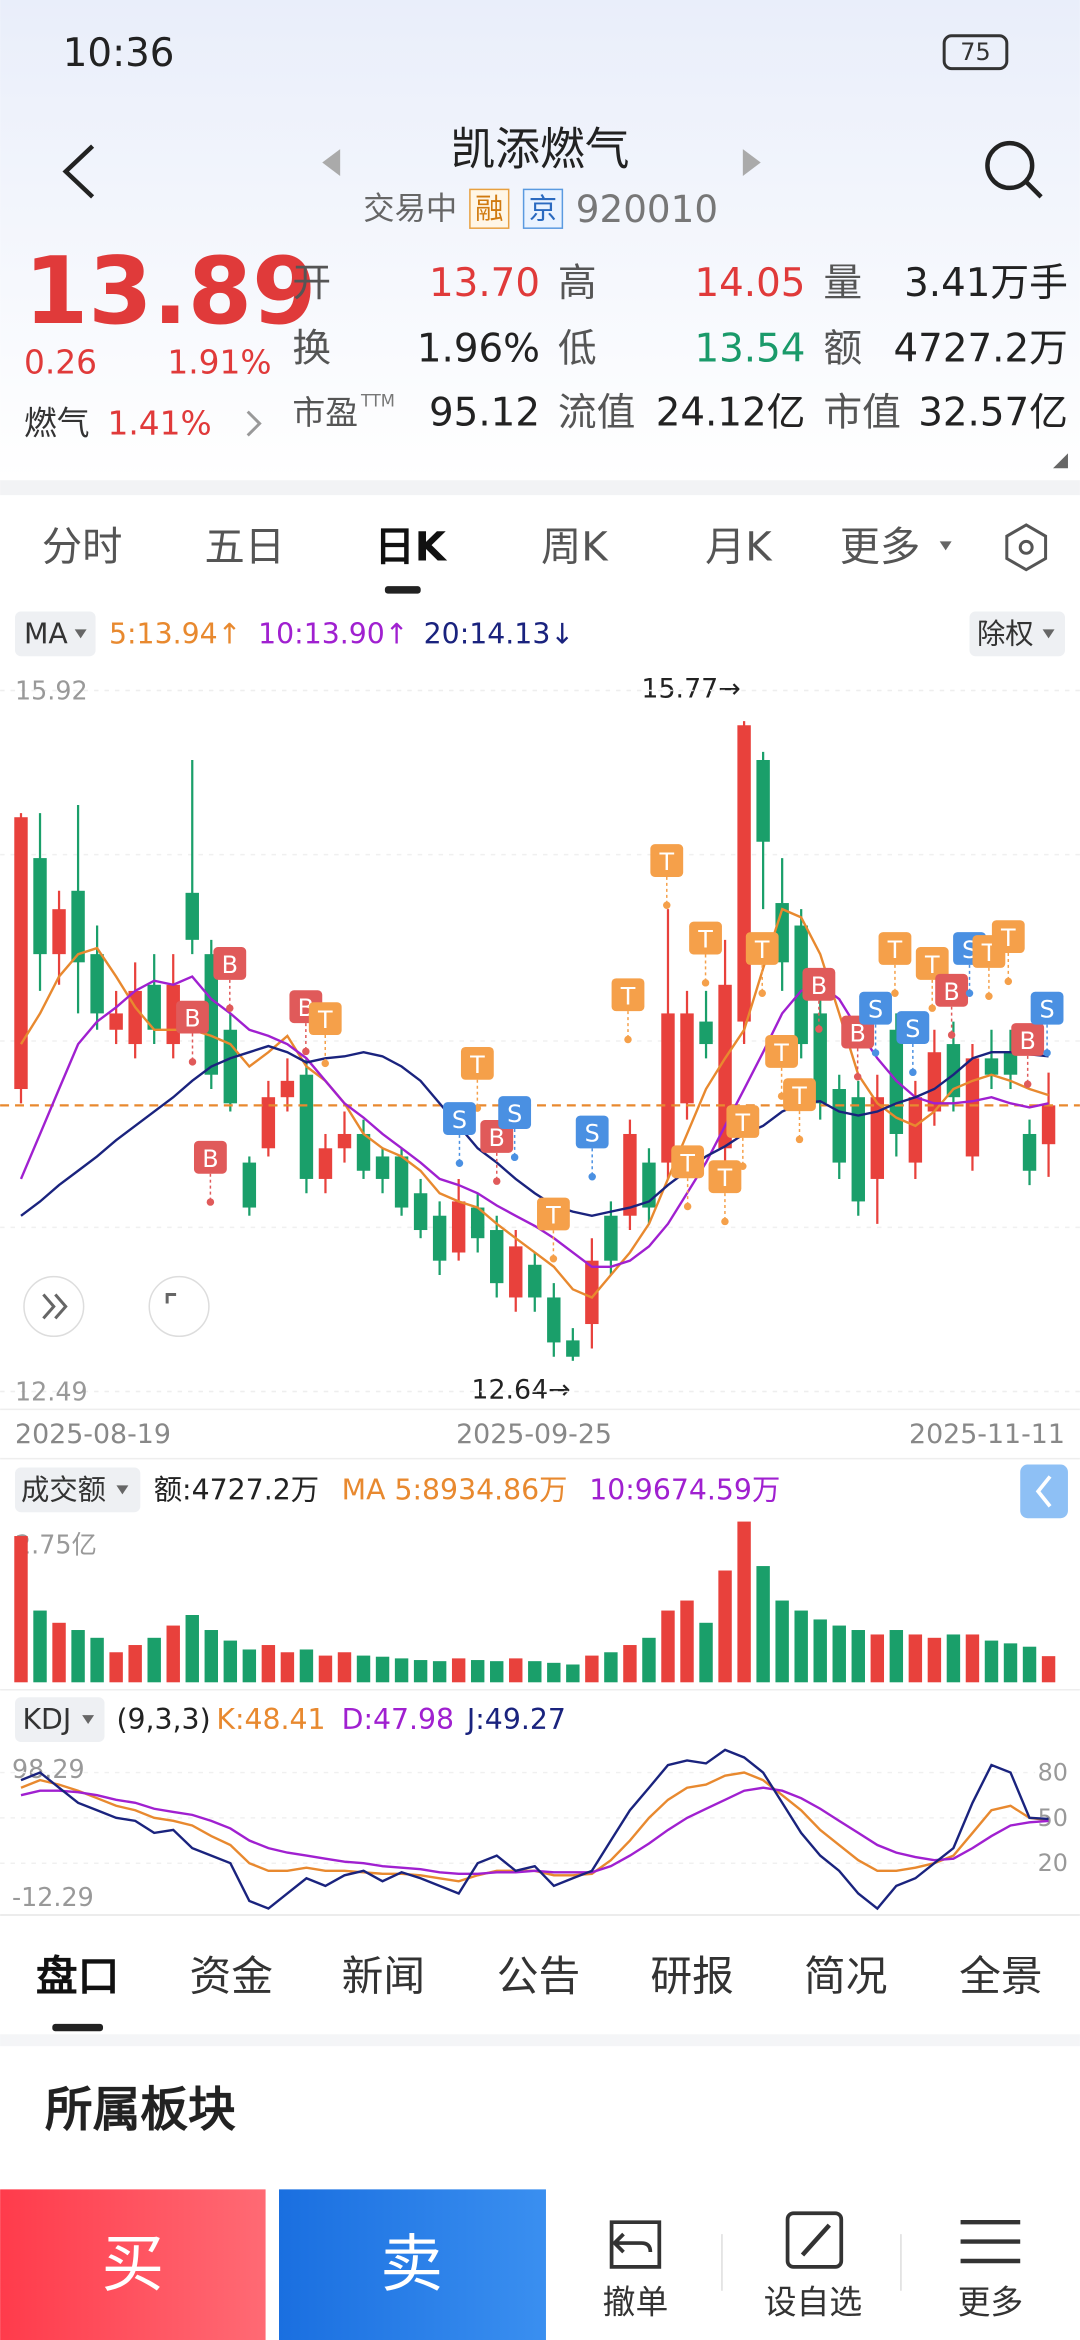 The height and width of the screenshot is (2340, 1080). I want to click on cancel-icon, so click(635, 2244).